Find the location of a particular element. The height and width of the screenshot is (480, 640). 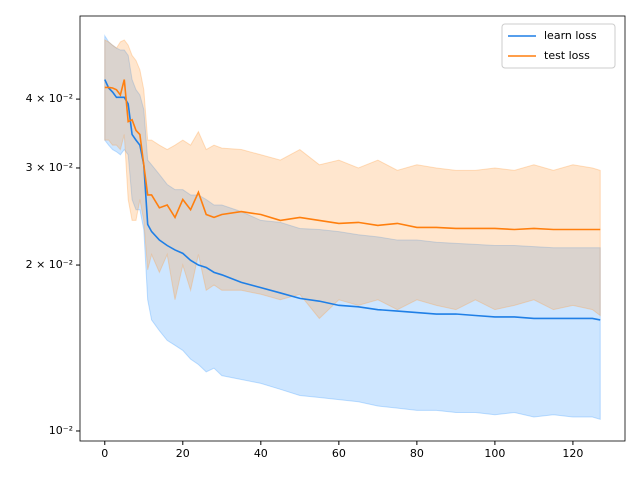

x-tick-label: 0 is located at coordinates (104, 453).